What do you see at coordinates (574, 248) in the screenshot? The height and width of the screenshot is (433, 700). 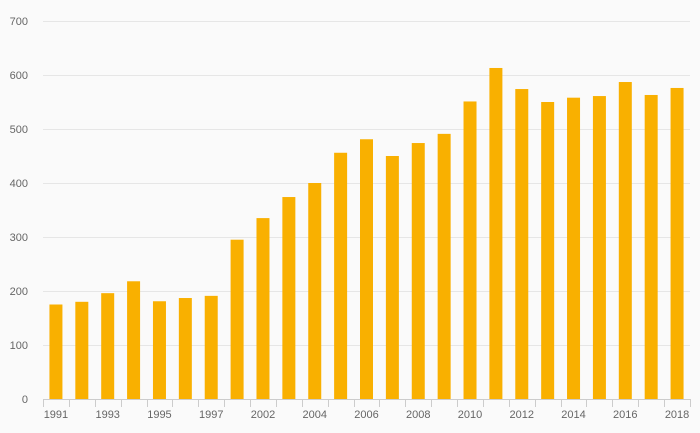 I see `bar-2014` at bounding box center [574, 248].